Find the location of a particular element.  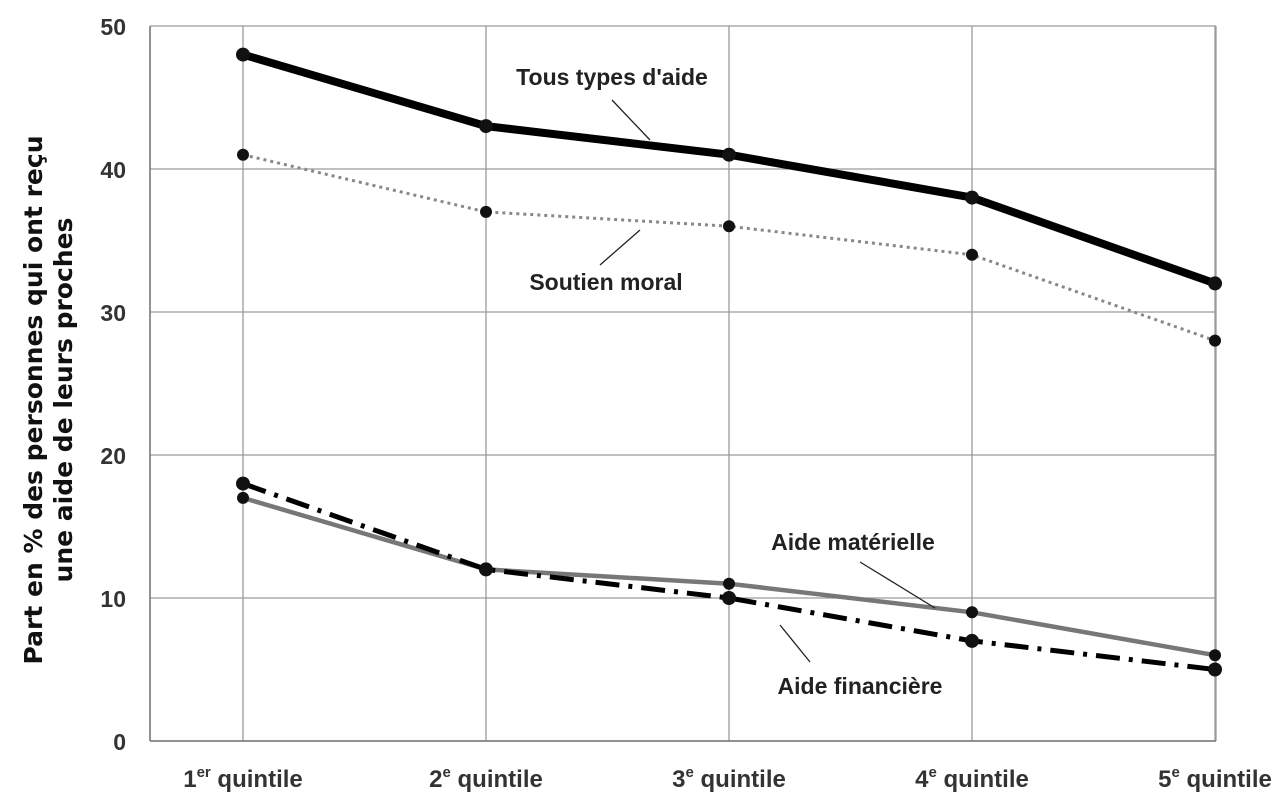

x-tick-label: 5e quintile is located at coordinates (1215, 778).